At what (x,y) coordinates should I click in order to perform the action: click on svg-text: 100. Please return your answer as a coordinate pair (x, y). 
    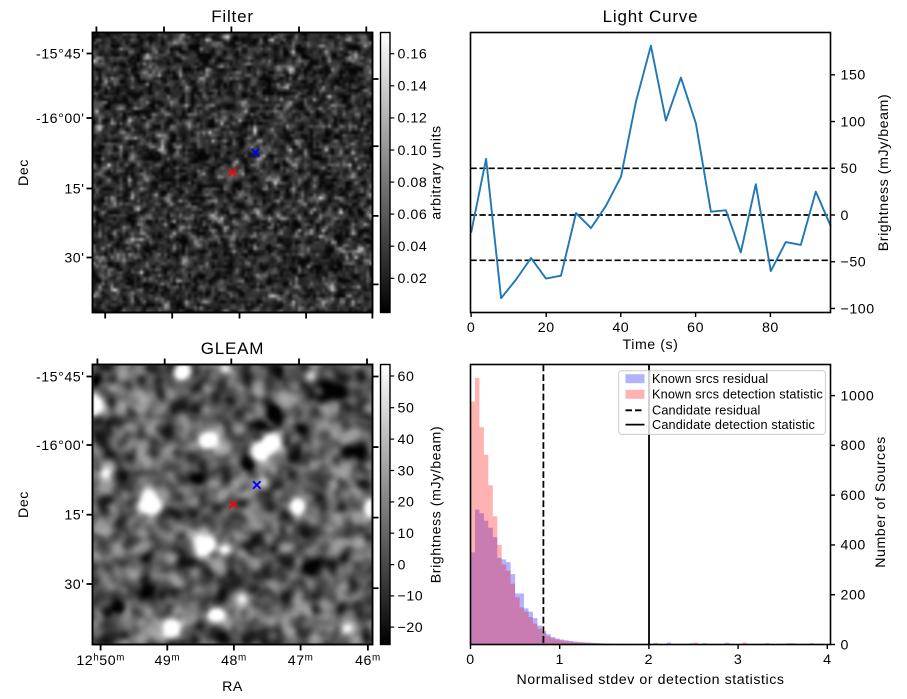
    Looking at the image, I should click on (853, 122).